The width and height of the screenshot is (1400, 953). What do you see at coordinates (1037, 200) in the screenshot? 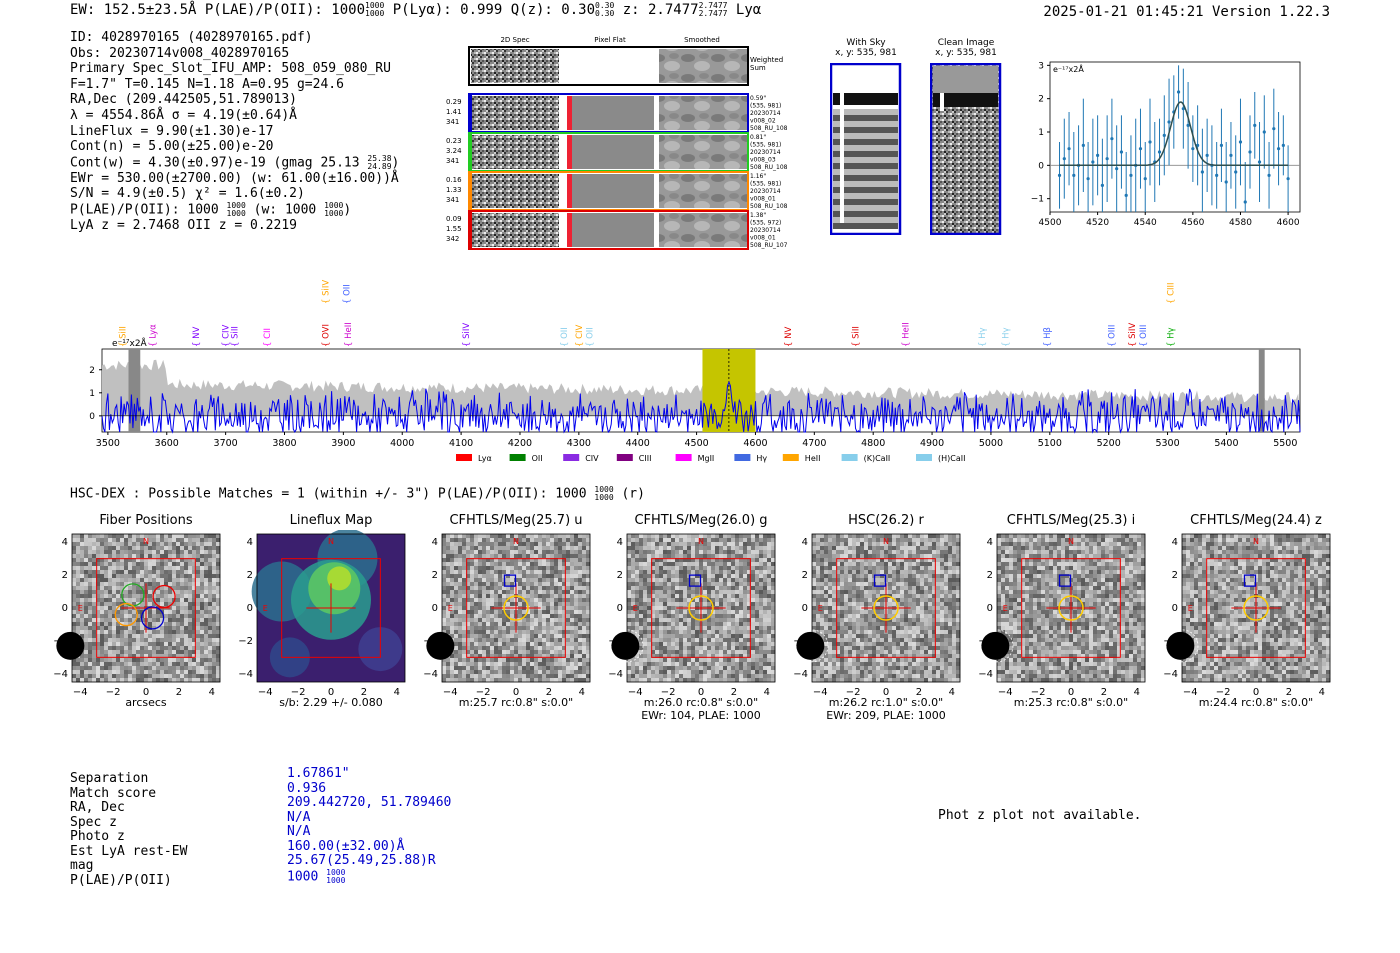
I see `zoom-ytick: −1` at bounding box center [1037, 200].